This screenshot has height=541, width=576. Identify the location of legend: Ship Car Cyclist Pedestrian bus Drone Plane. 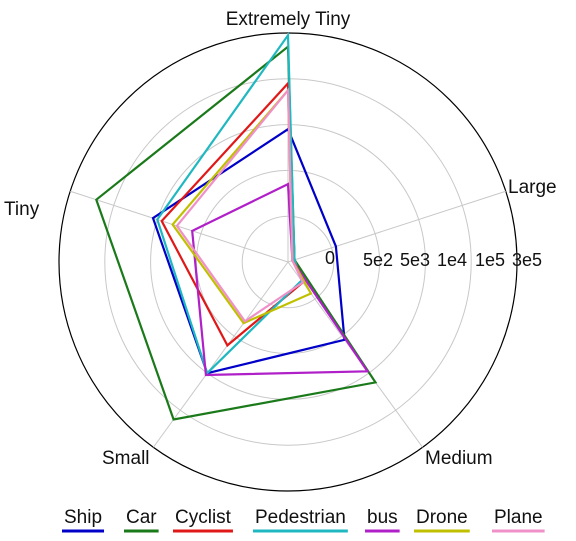
(303, 520).